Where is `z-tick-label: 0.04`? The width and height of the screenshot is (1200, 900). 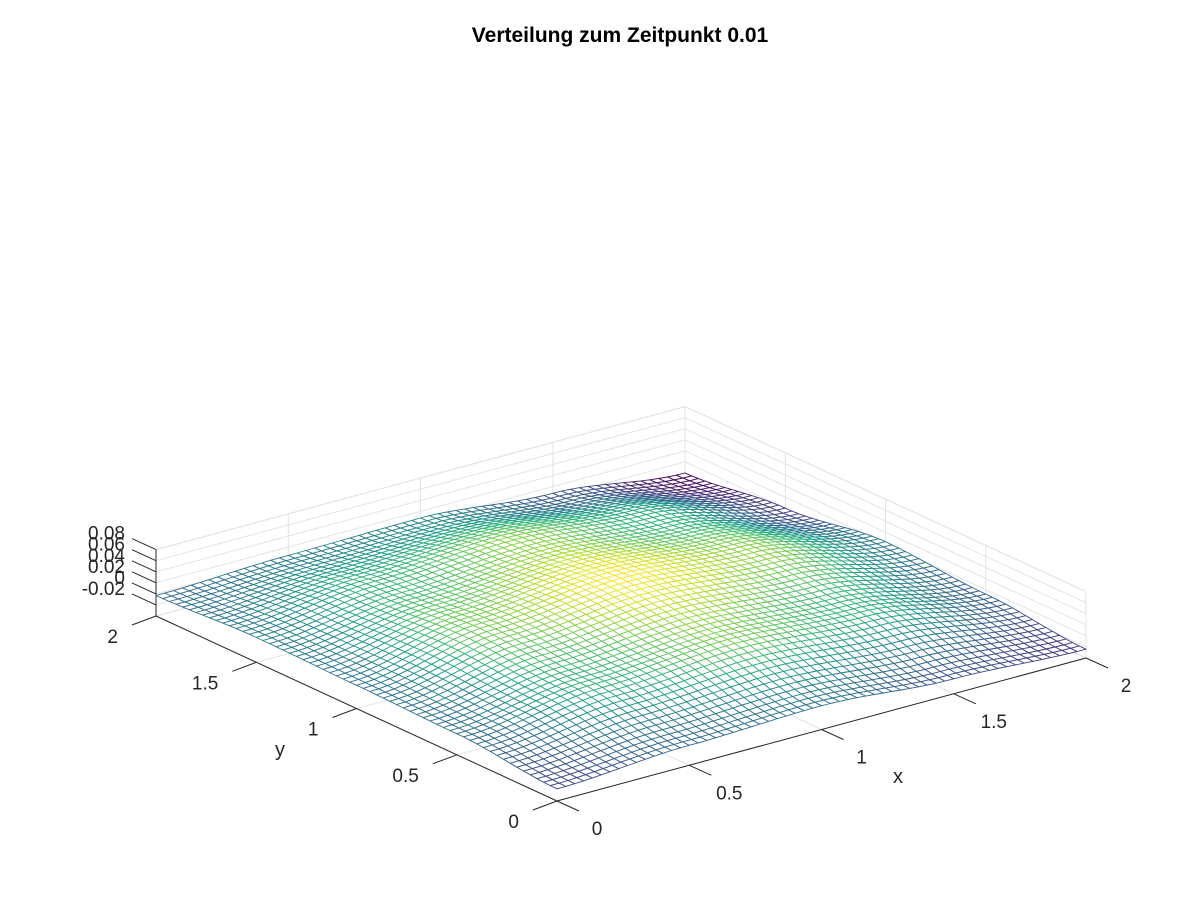 z-tick-label: 0.04 is located at coordinates (106, 556).